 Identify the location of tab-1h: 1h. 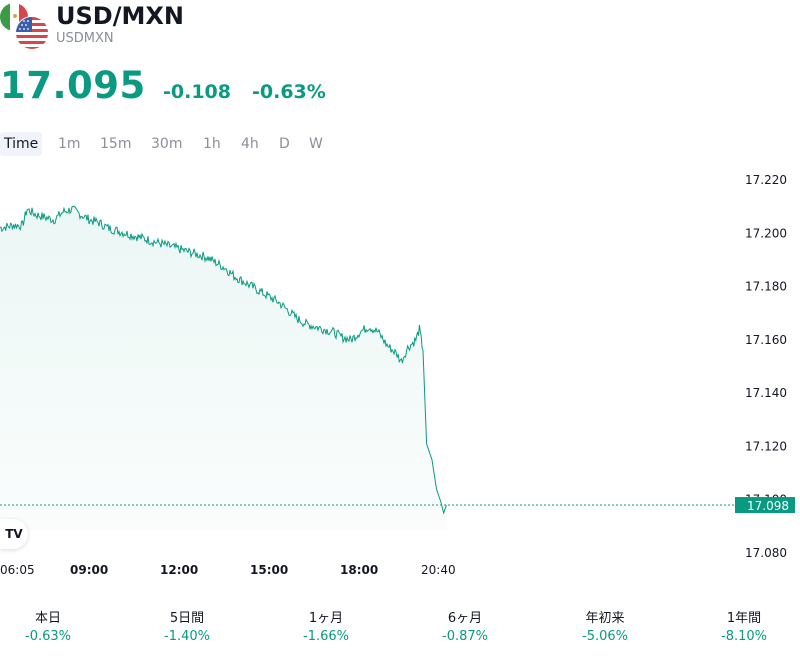
(212, 144).